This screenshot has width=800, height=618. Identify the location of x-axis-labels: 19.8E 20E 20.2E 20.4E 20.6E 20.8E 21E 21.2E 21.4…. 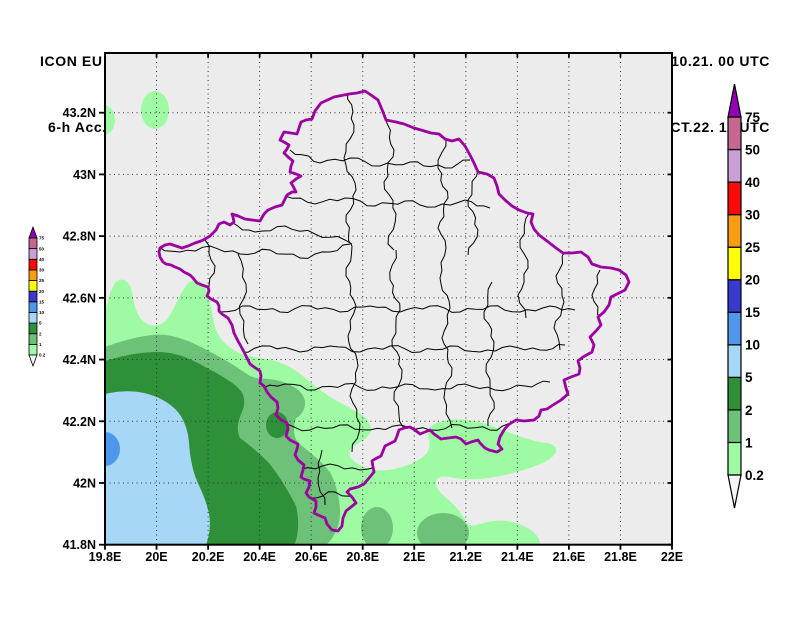
(386, 557).